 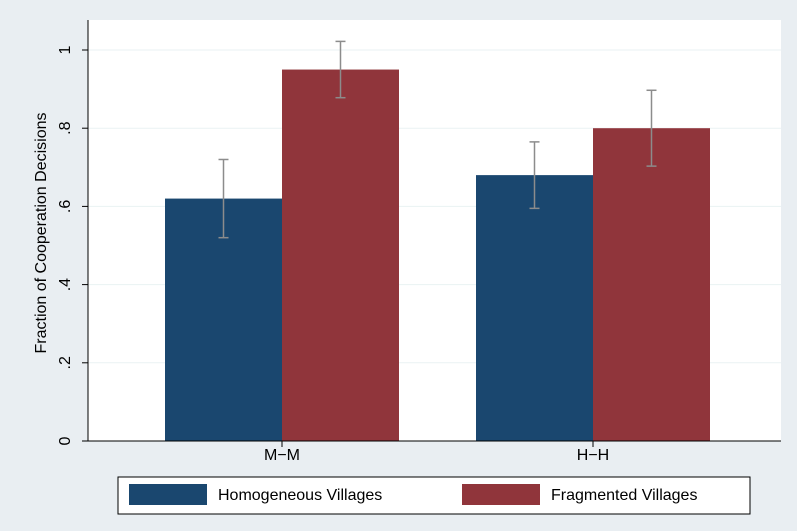 I want to click on legend-label: Homogeneous Villages, so click(x=300, y=495).